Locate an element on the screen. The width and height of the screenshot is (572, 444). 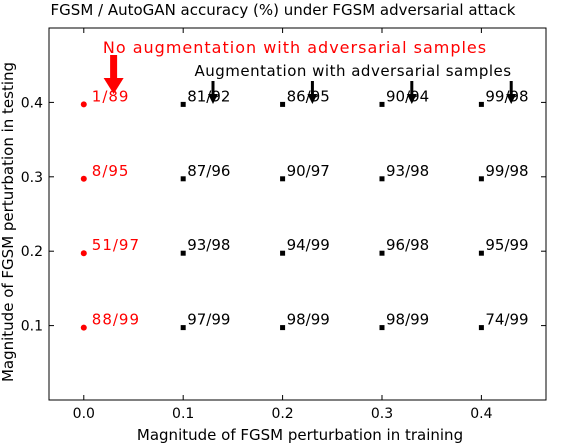
point-label: 51/97 is located at coordinates (116, 245).